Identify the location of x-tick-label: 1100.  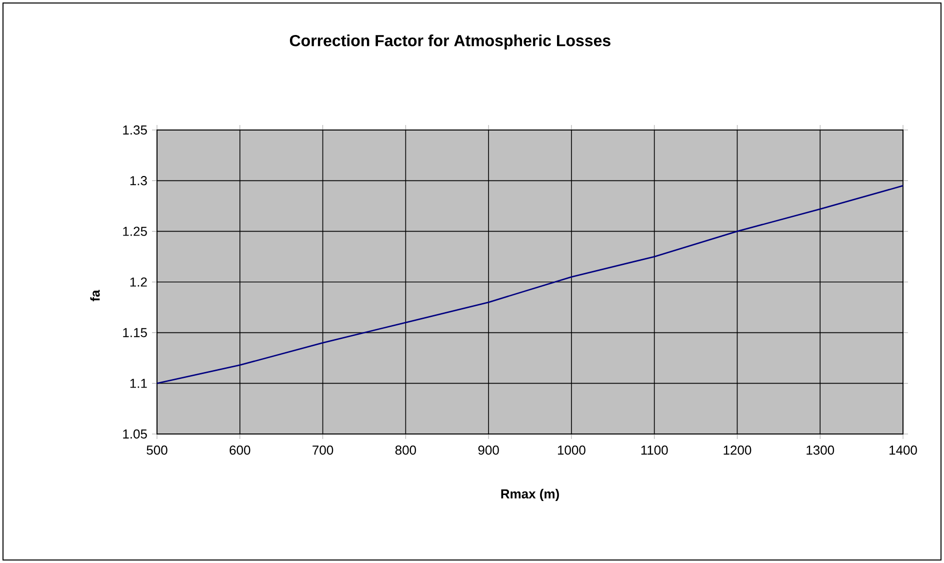
(654, 450).